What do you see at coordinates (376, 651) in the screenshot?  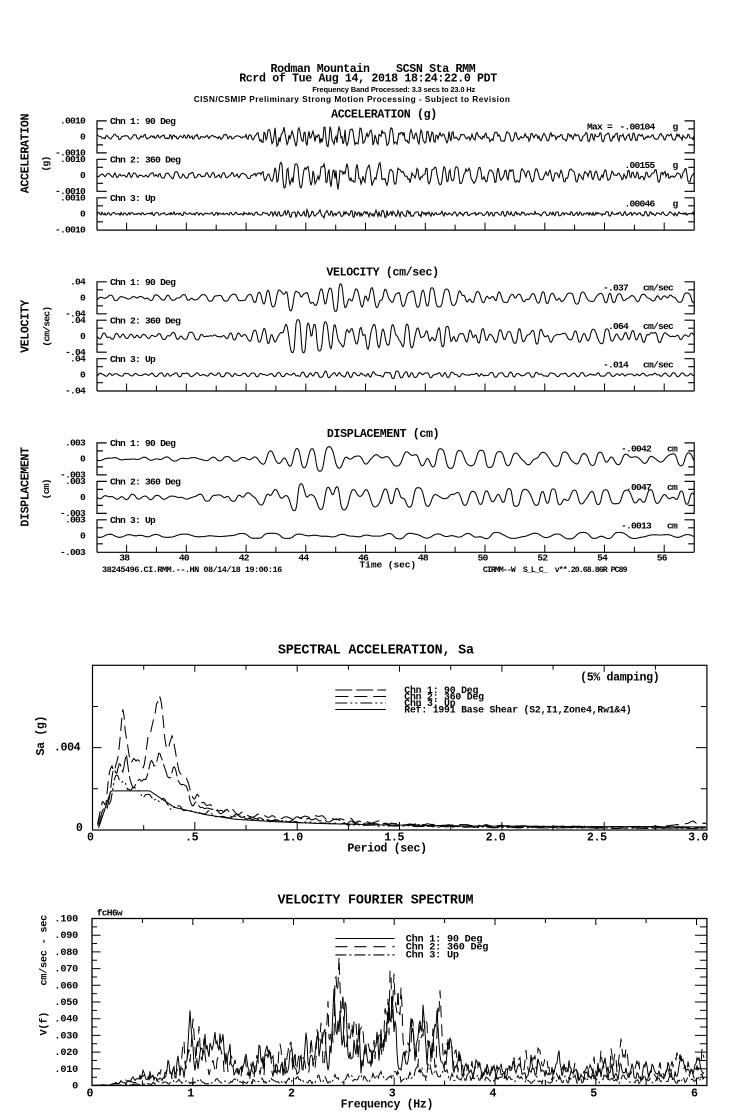 I see `svg-text: SPECTRAL ACCELERATION, Sa` at bounding box center [376, 651].